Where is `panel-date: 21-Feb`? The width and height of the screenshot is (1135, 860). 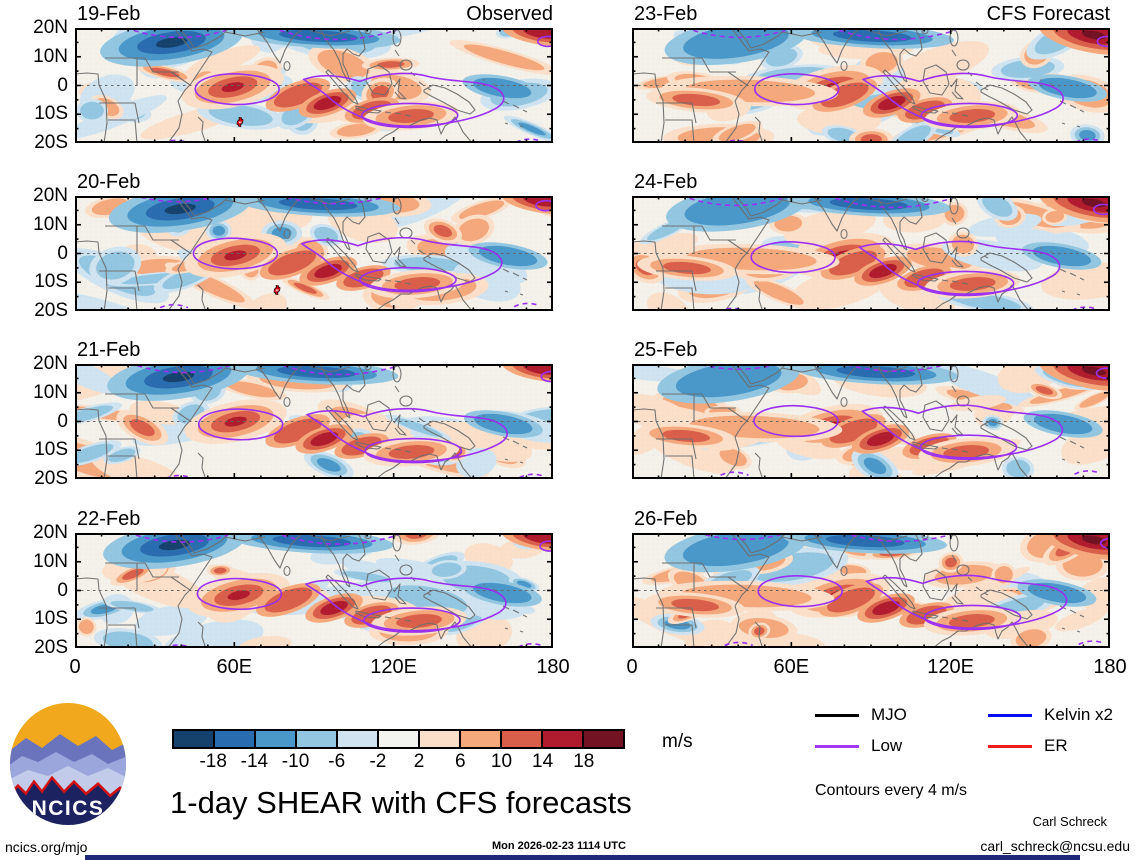 panel-date: 21-Feb is located at coordinates (109, 350).